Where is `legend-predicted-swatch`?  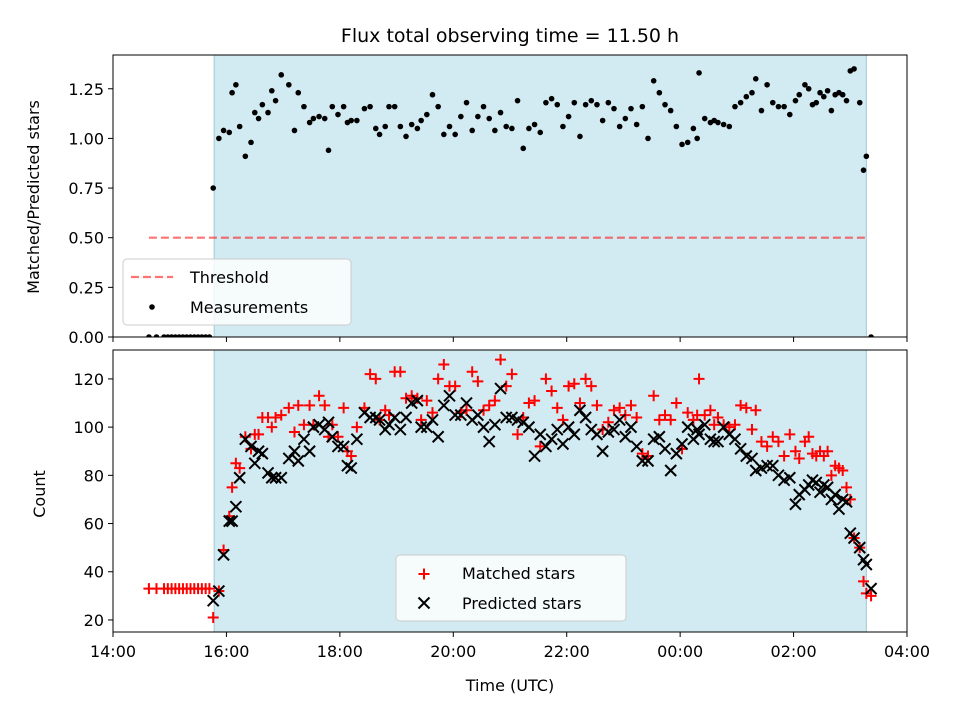 legend-predicted-swatch is located at coordinates (424, 603).